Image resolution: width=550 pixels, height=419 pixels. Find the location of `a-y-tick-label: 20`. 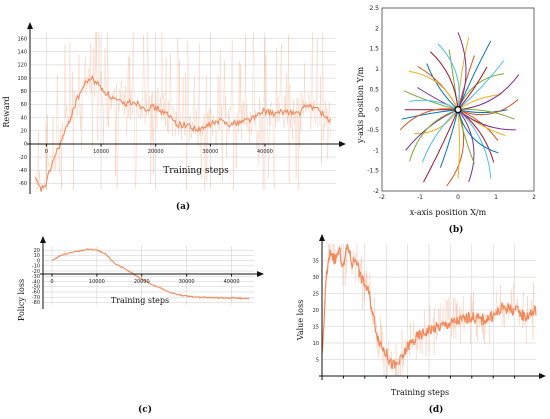

a-y-tick-label: 20 is located at coordinates (24, 132).